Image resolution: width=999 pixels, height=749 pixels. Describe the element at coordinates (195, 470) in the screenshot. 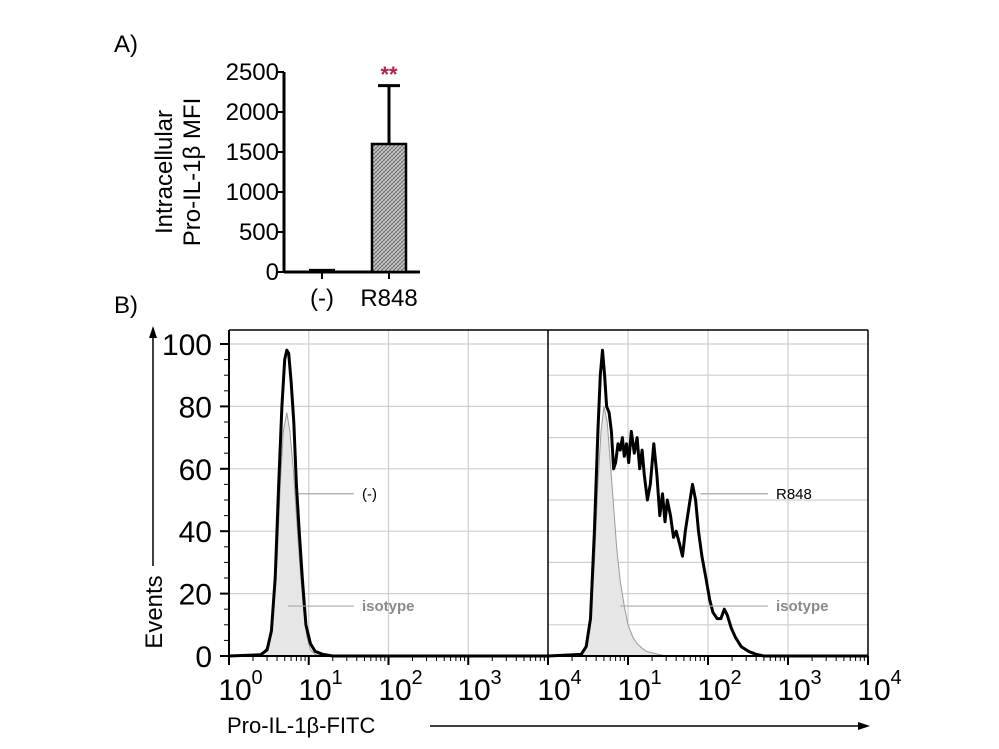

I see `hist-y-tick-label: 60` at that location.